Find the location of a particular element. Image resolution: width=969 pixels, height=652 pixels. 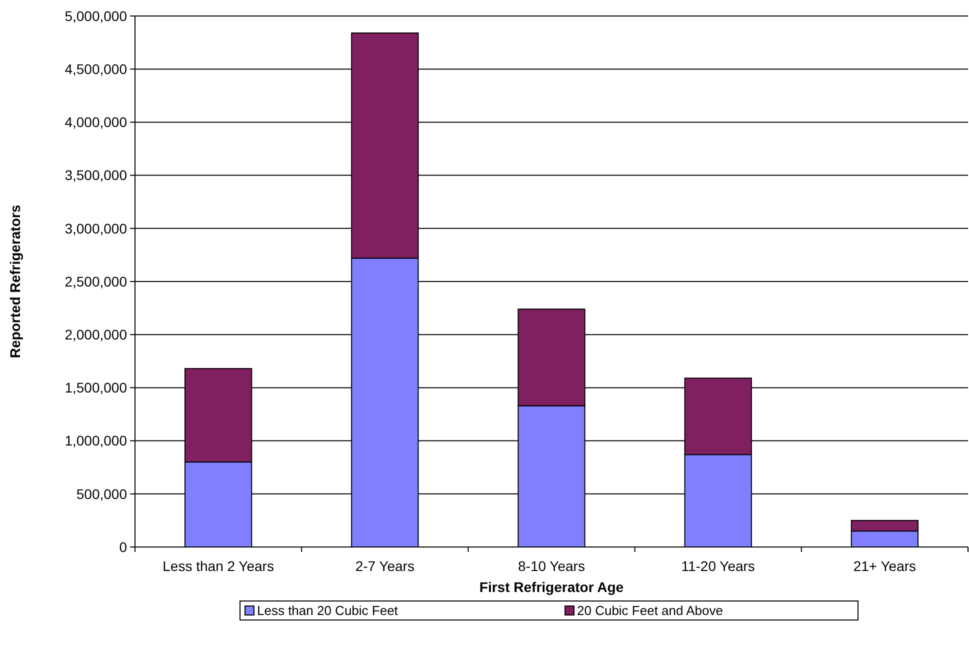

x-tick-label: 11-20 Years is located at coordinates (718, 566).